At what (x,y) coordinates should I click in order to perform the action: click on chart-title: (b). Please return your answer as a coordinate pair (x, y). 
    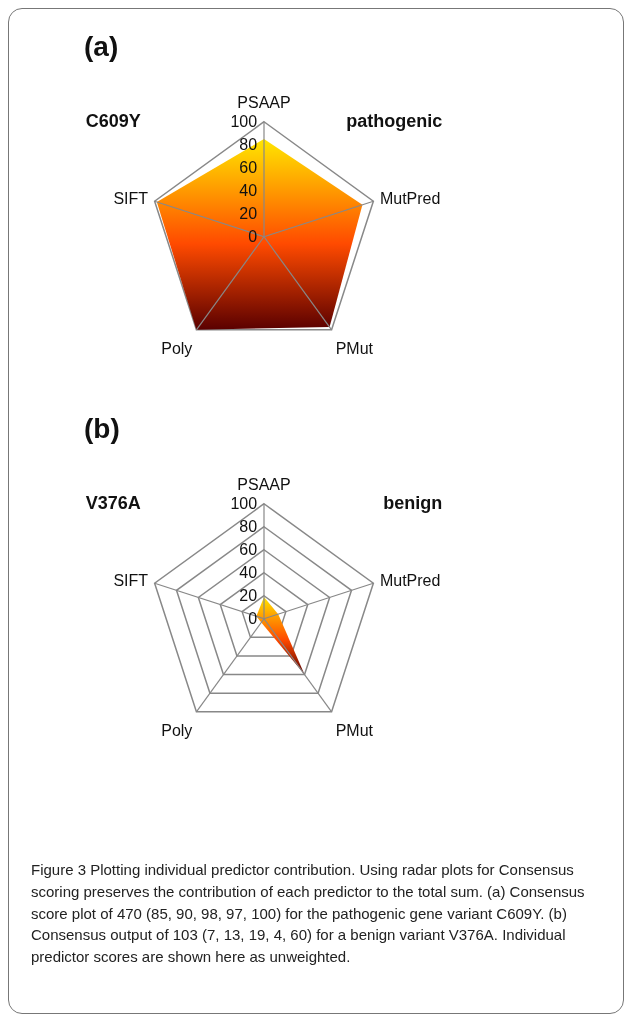
    Looking at the image, I should click on (102, 428).